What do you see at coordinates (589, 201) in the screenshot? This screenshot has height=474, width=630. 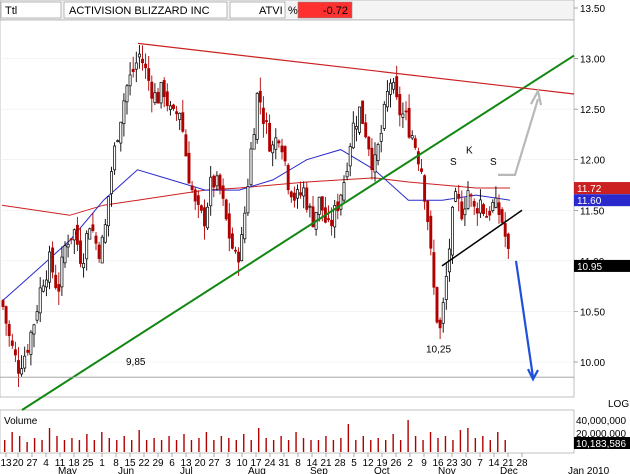 I see `price-badge-label: 11.60` at bounding box center [589, 201].